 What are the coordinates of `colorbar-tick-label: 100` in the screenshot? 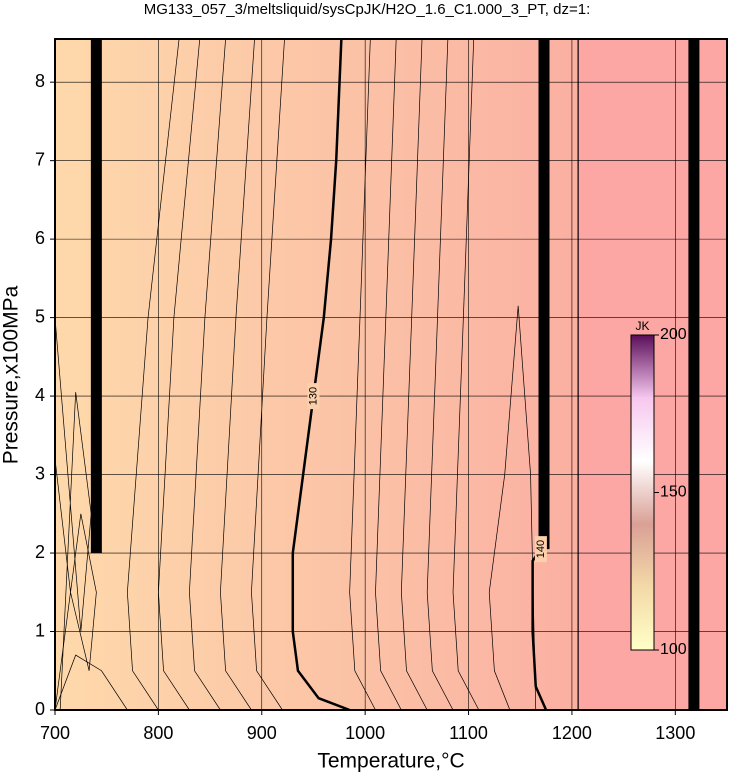 It's located at (673, 649).